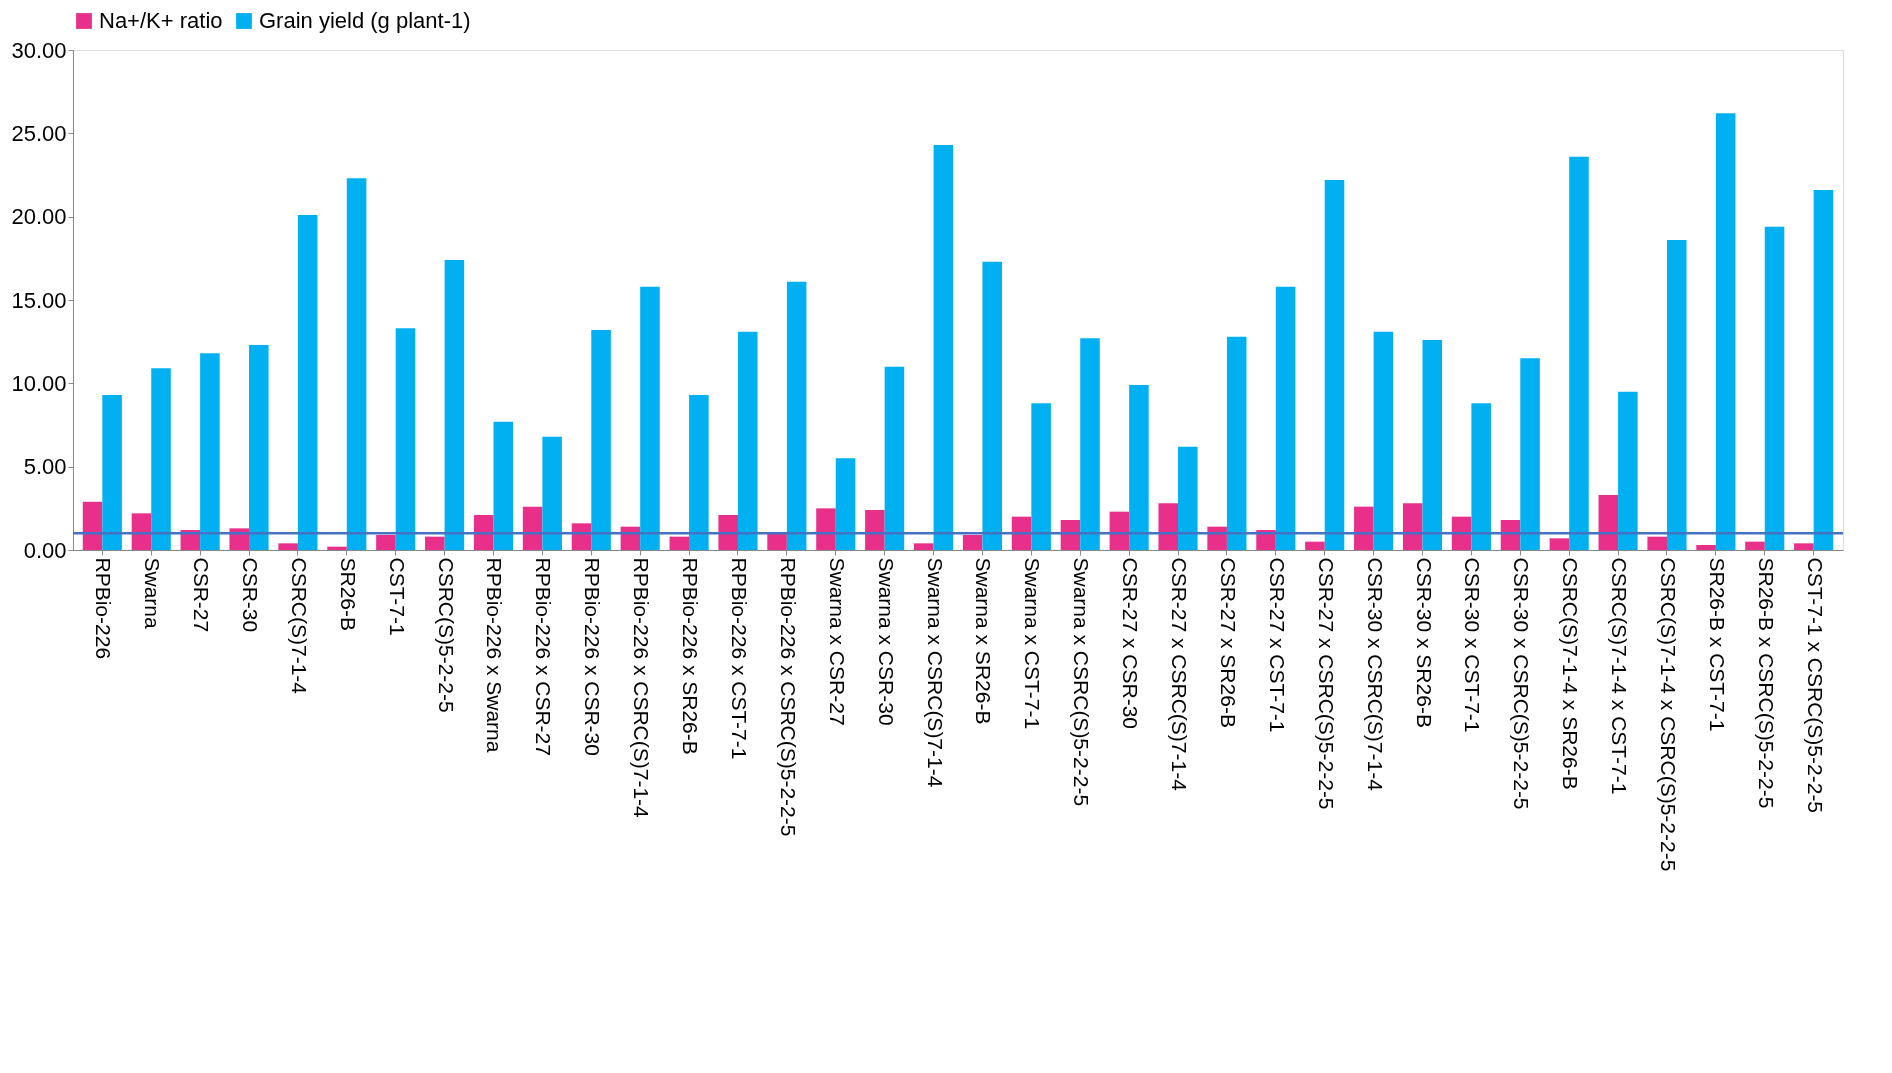 The height and width of the screenshot is (1073, 1892). What do you see at coordinates (446, 635) in the screenshot?
I see `x-tick-label: CSRC(S)5-2-2-5` at bounding box center [446, 635].